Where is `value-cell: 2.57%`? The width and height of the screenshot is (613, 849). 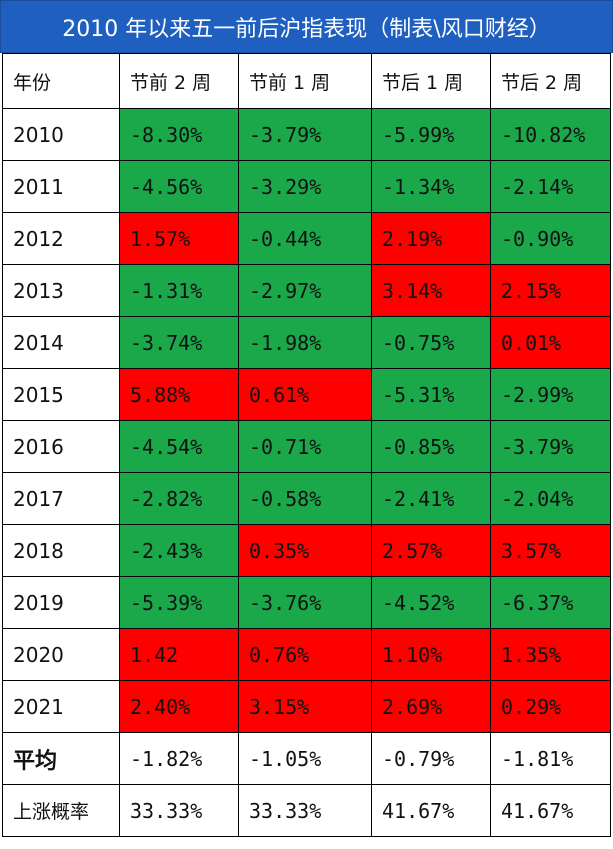
value-cell: 2.57% is located at coordinates (431, 550).